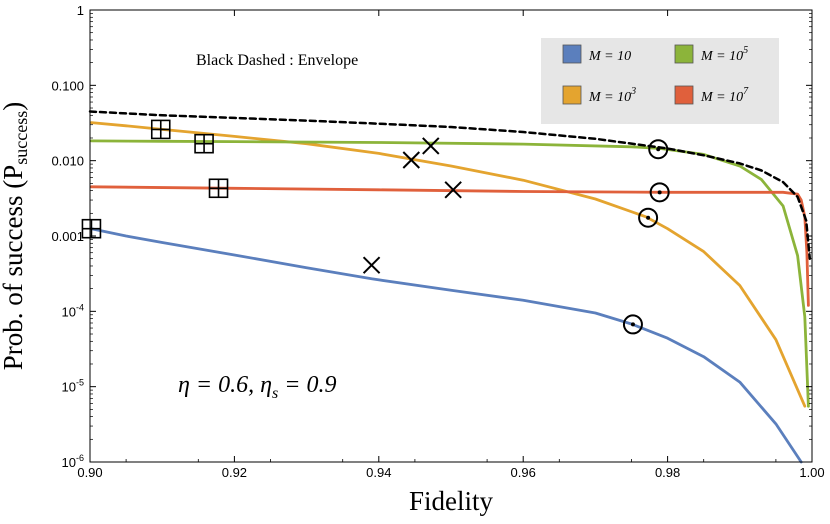 The height and width of the screenshot is (524, 830). I want to click on parameters-label: η = 0.6, ηs = 0.9, so click(257, 387).